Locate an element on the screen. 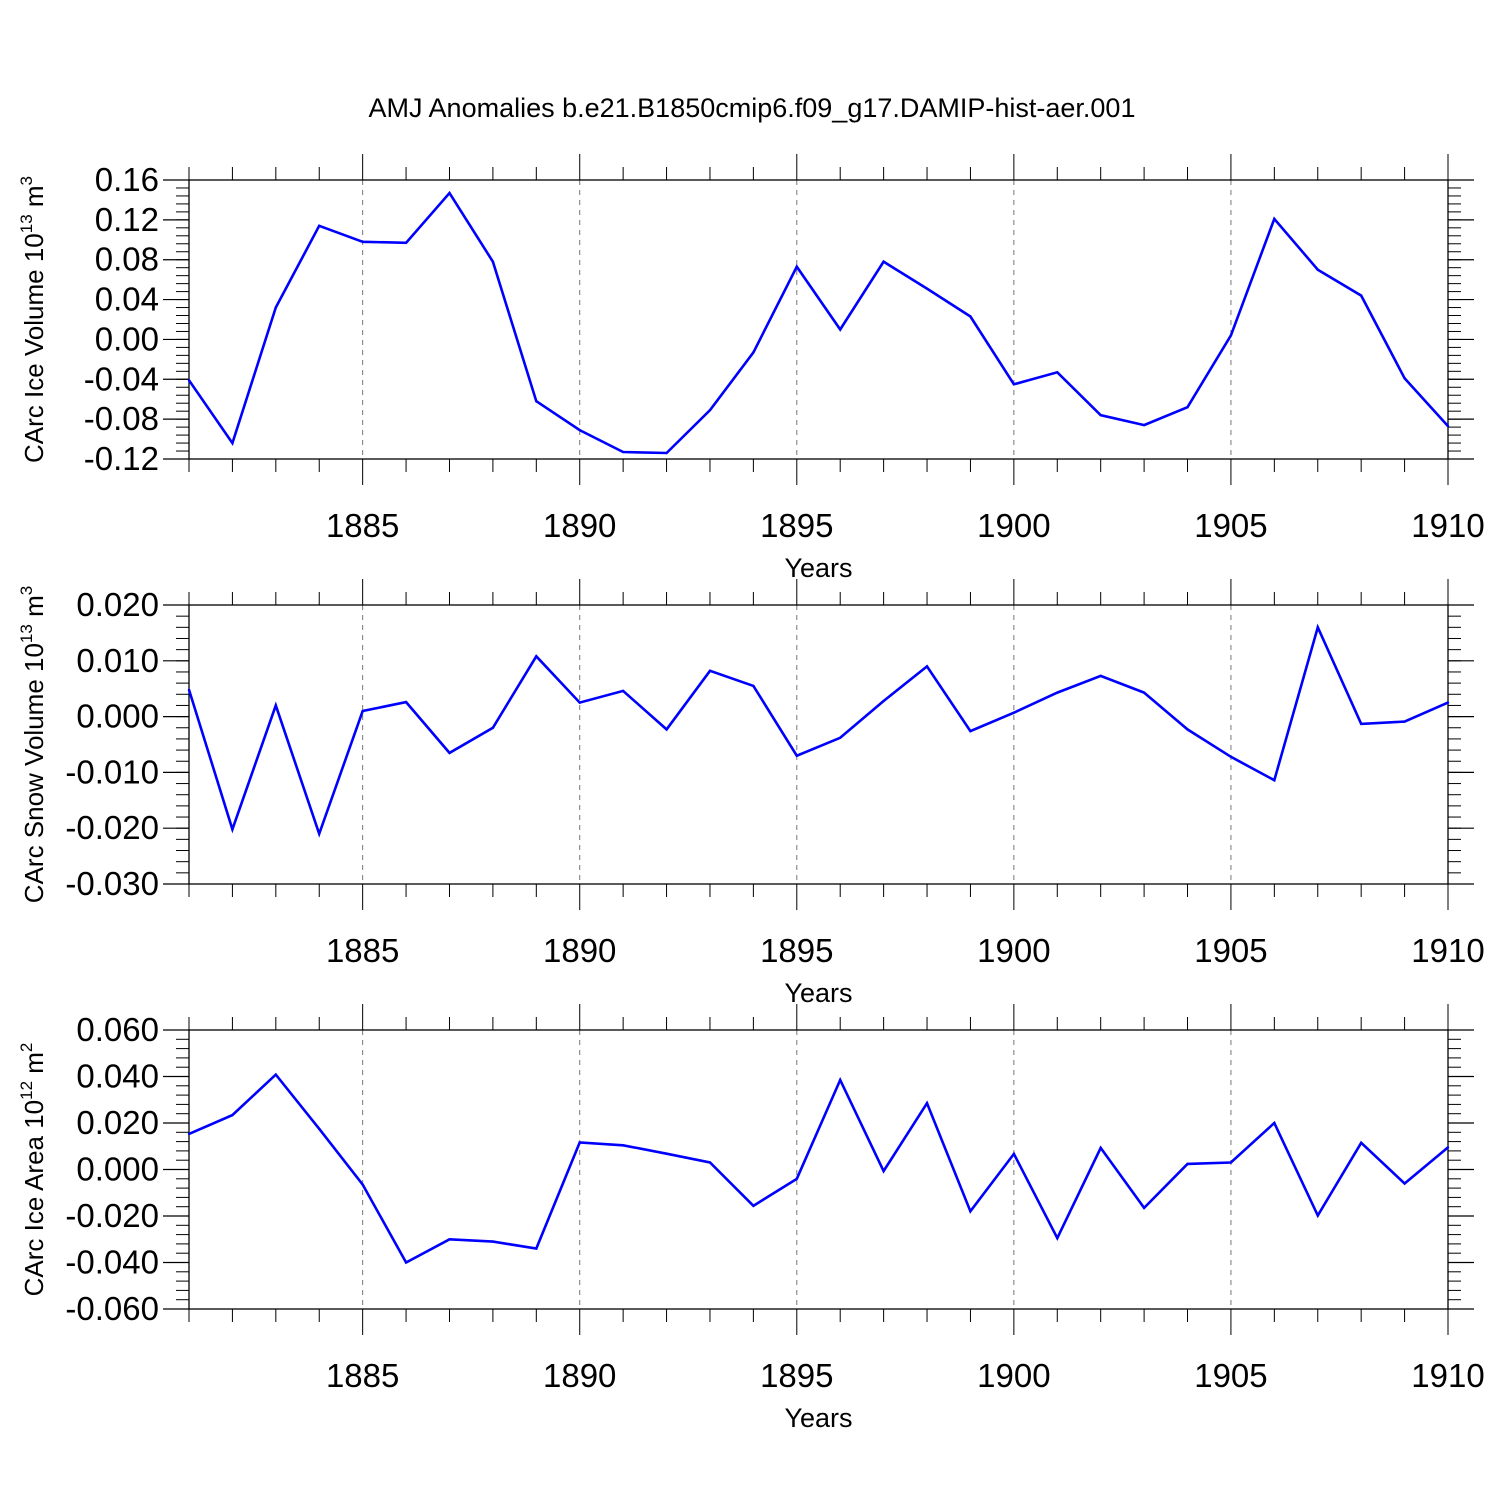 The width and height of the screenshot is (1500, 1500). x-tick-label: 1885 is located at coordinates (362, 950).